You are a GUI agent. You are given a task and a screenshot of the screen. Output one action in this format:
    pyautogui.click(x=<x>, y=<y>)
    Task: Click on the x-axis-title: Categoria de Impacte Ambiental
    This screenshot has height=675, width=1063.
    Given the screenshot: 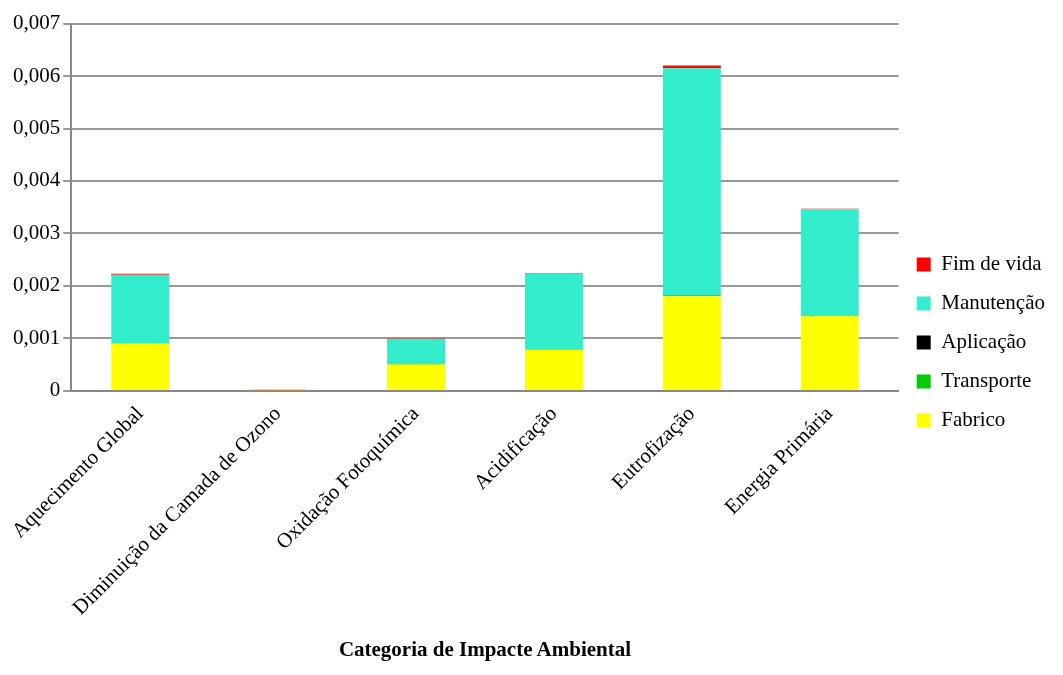 What is the action you would take?
    pyautogui.click(x=485, y=648)
    